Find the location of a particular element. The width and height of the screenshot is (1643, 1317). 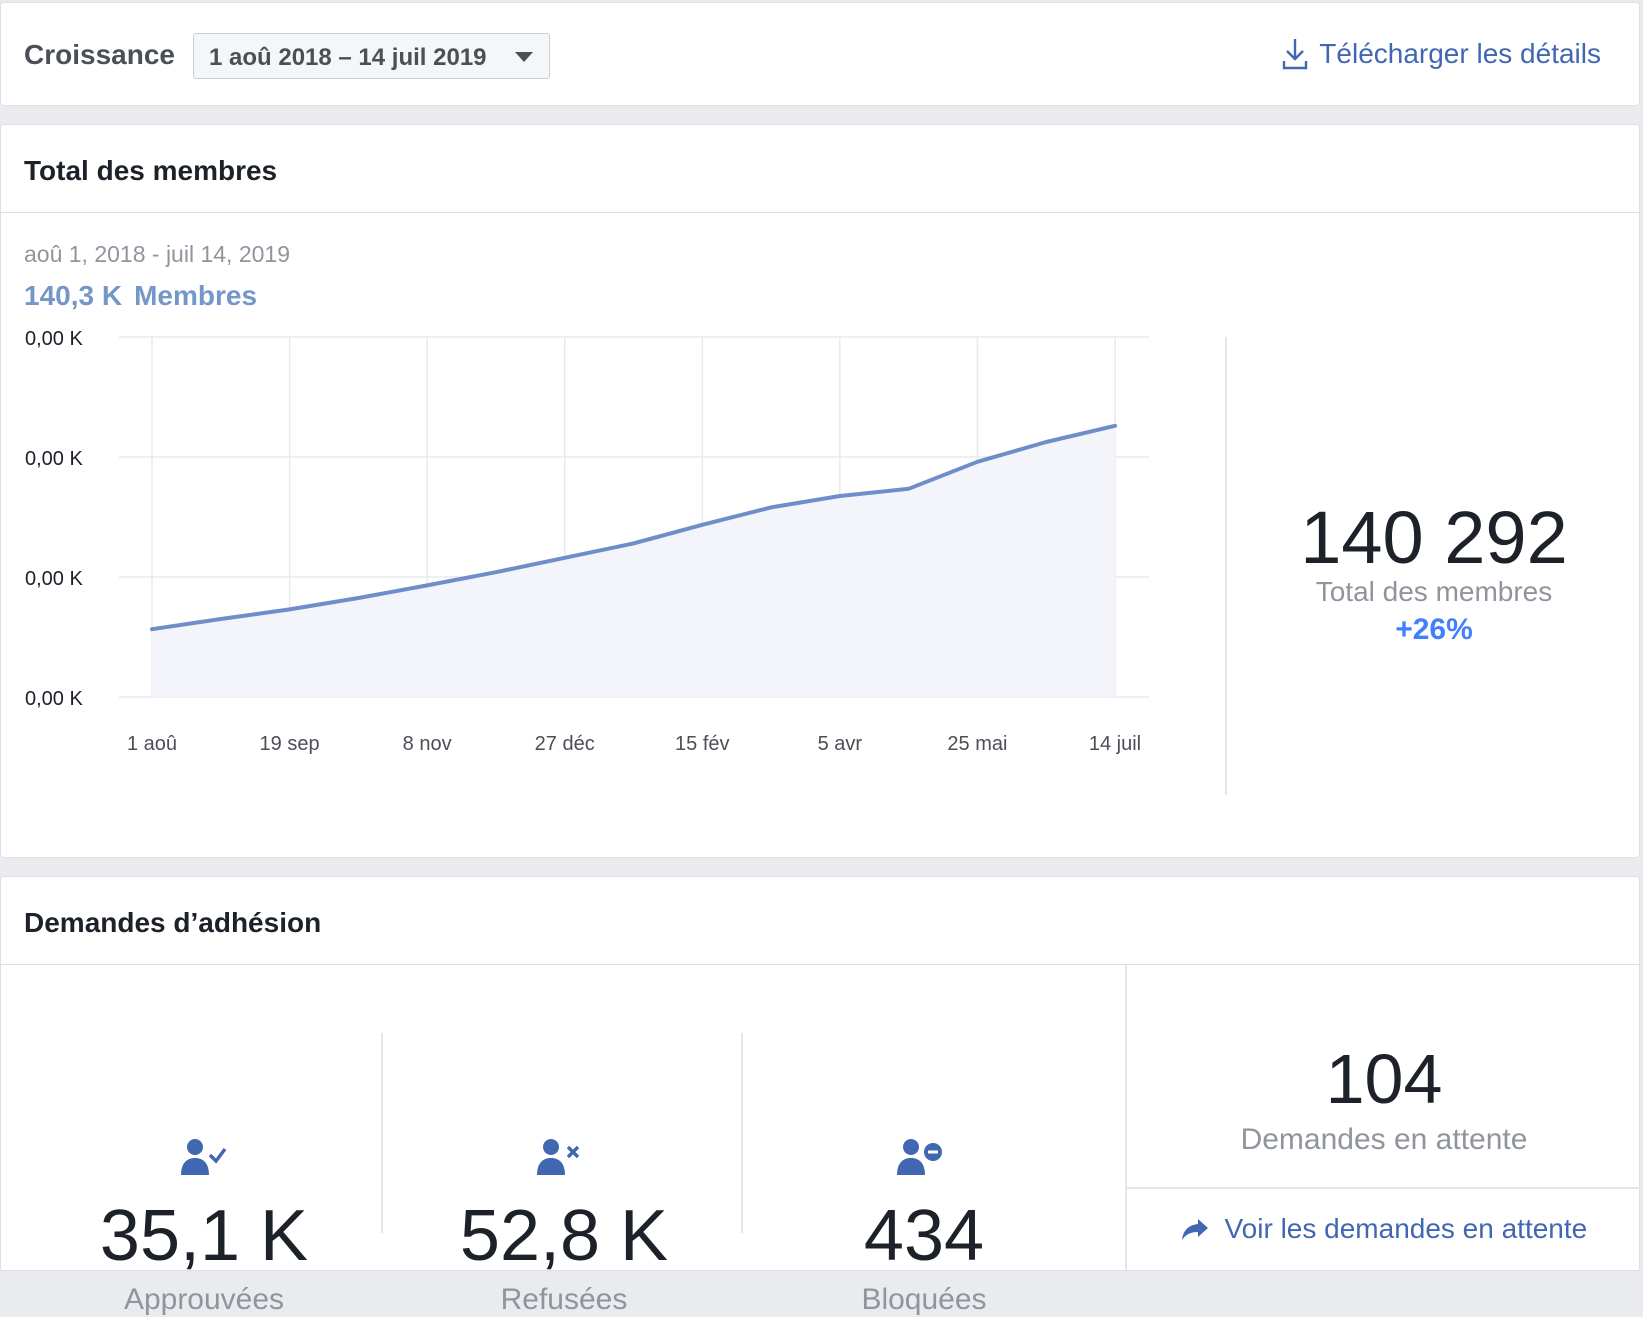

members-summary: 140,3 K Membres is located at coordinates (140, 296).